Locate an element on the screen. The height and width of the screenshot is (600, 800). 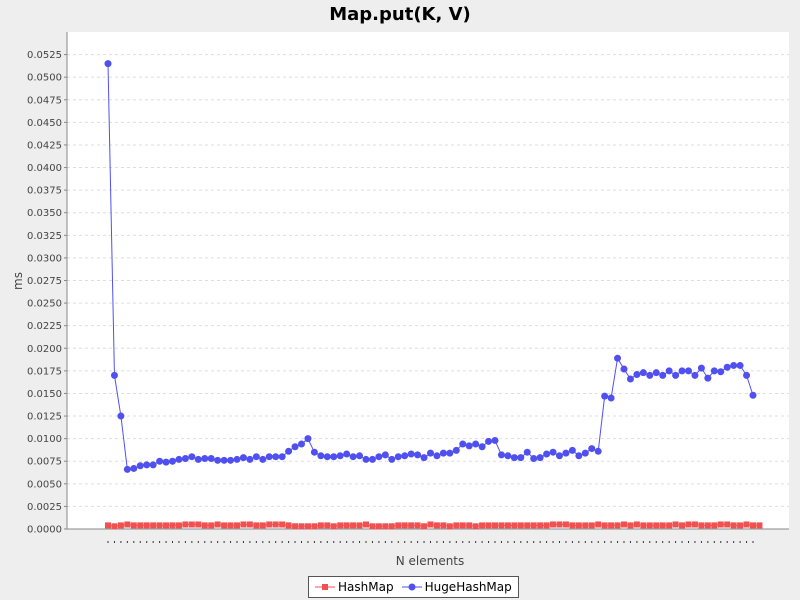
legend-label-hashmap: HashMap is located at coordinates (366, 587).